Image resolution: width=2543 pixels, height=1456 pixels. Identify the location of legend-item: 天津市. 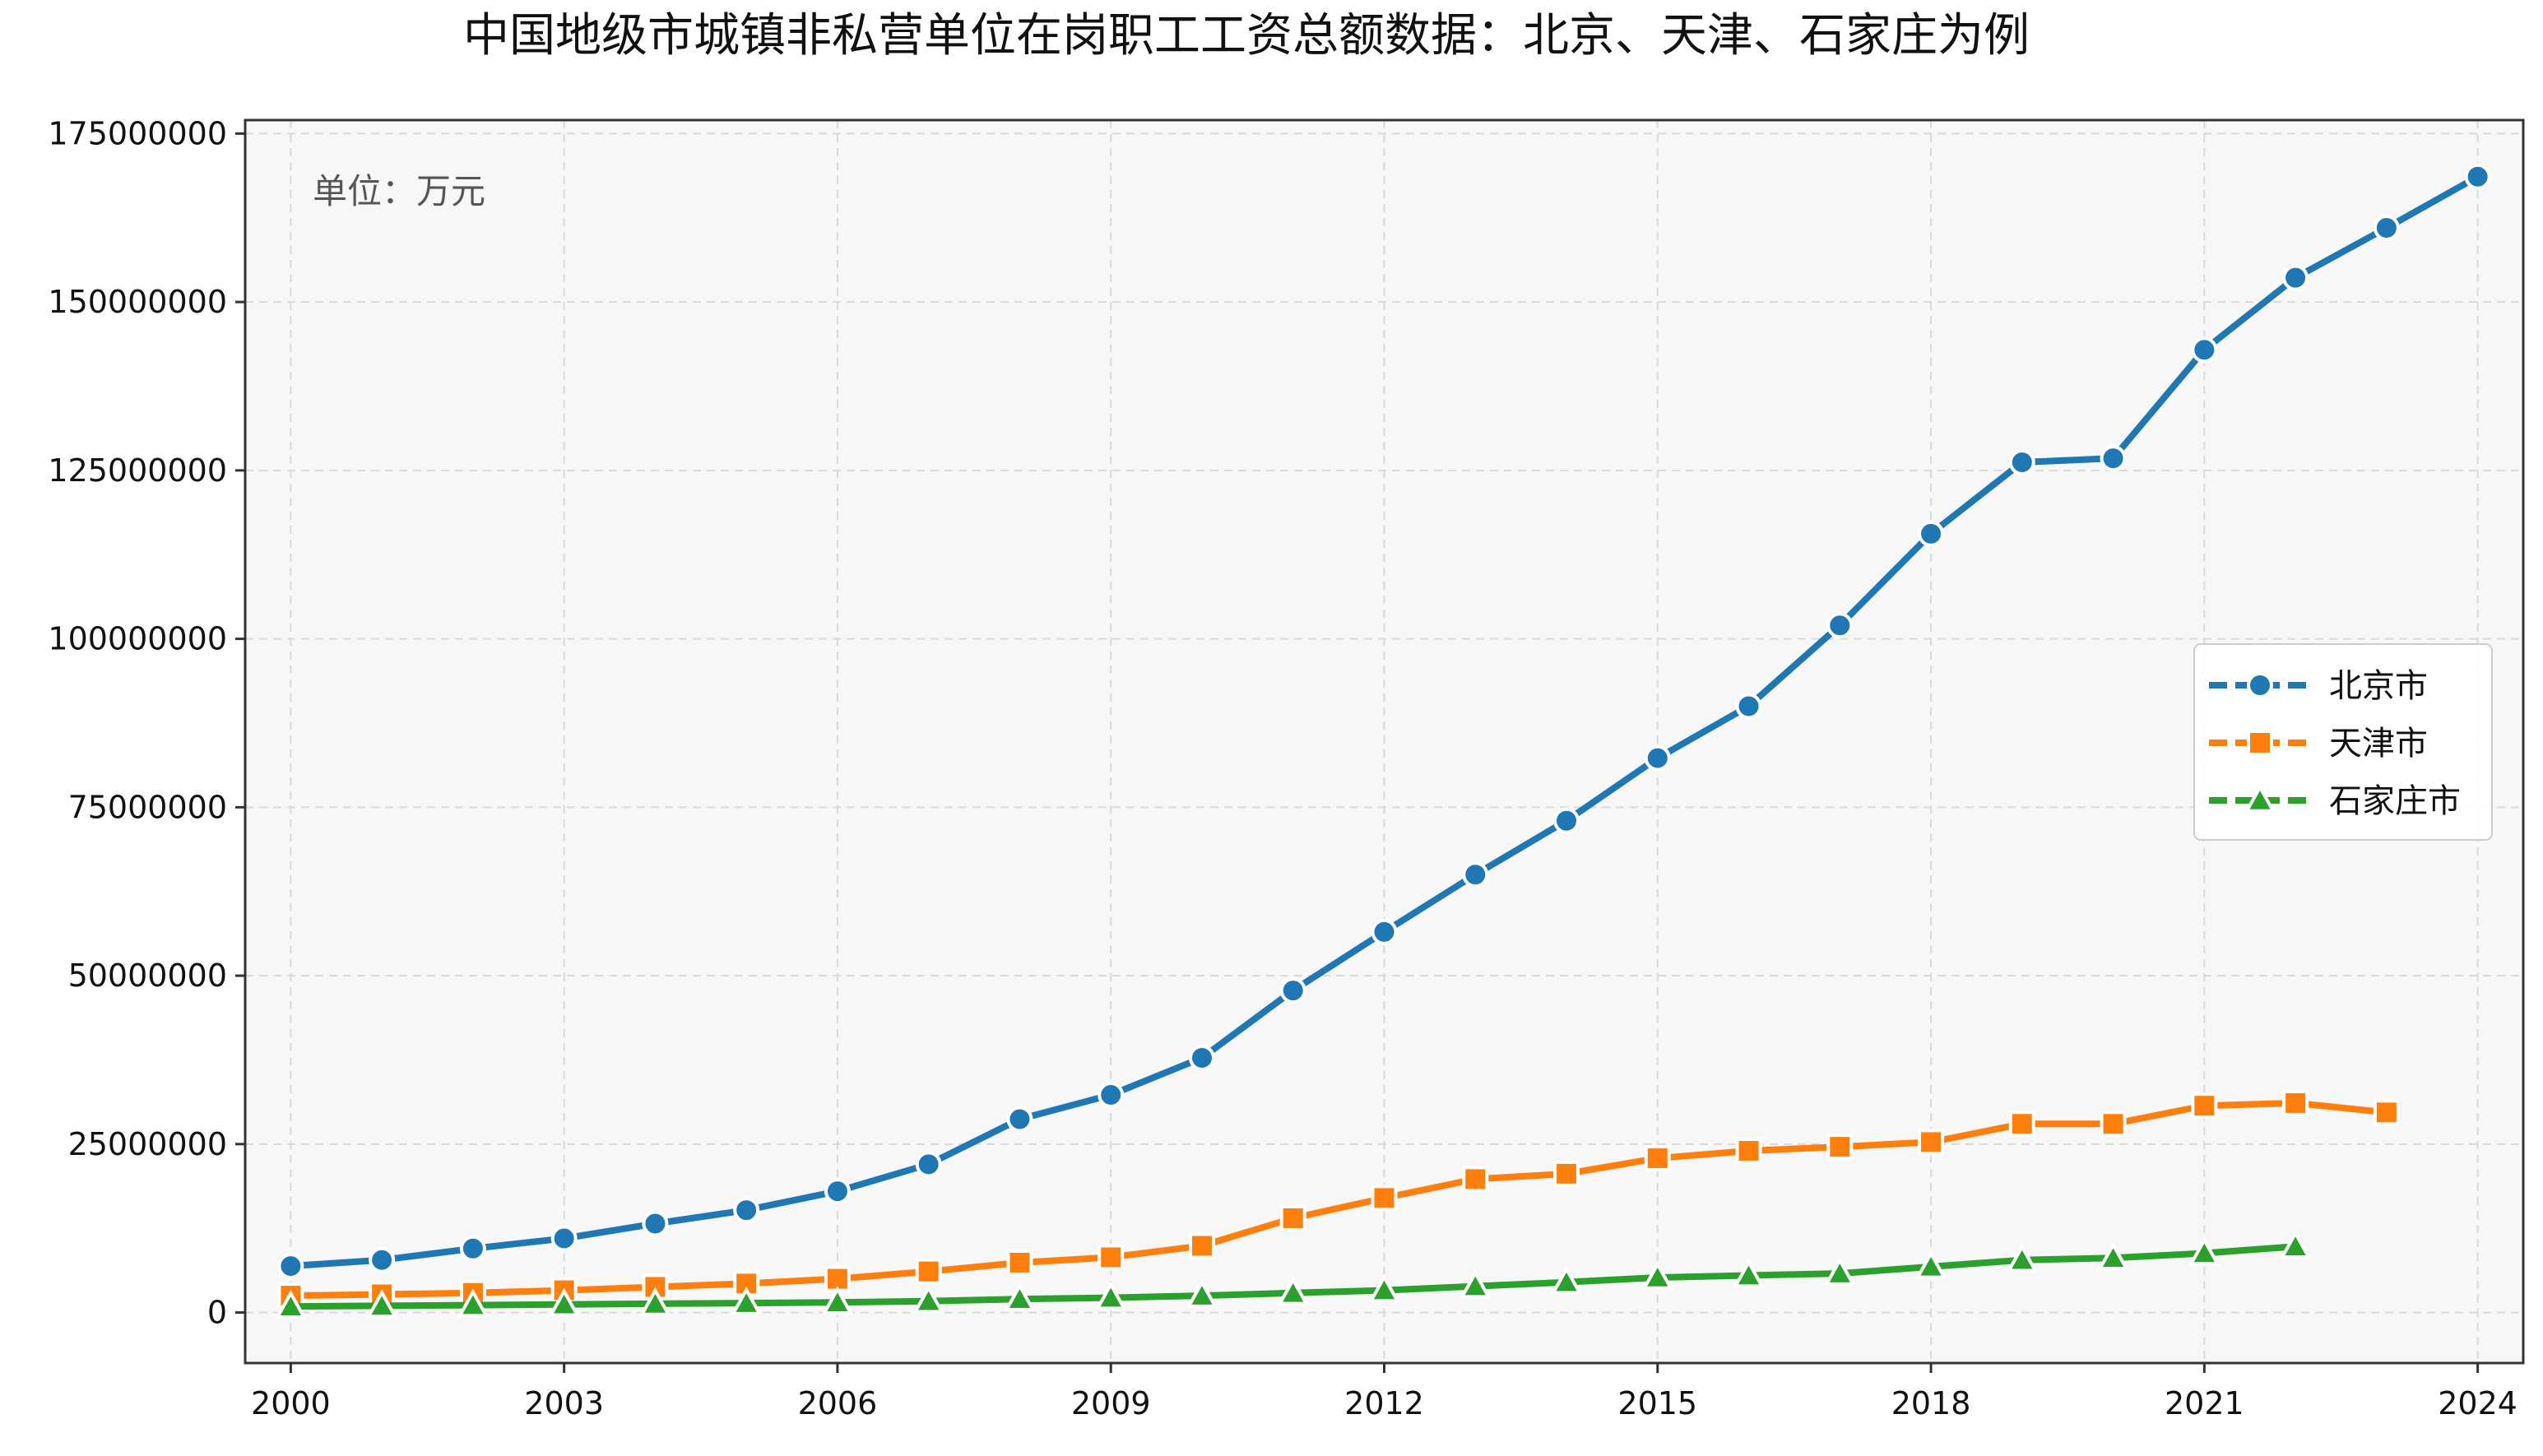
(2318, 744).